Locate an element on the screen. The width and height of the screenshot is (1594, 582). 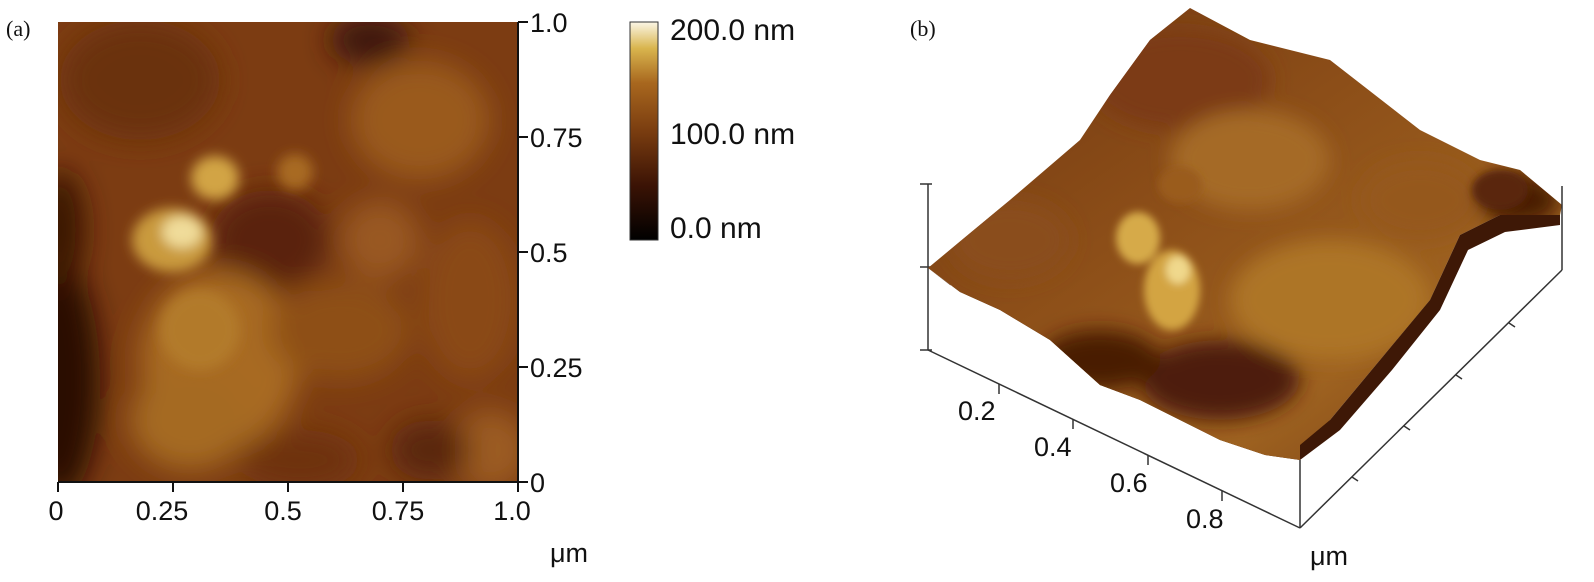
x-tick-label: 1.0 is located at coordinates (512, 511).